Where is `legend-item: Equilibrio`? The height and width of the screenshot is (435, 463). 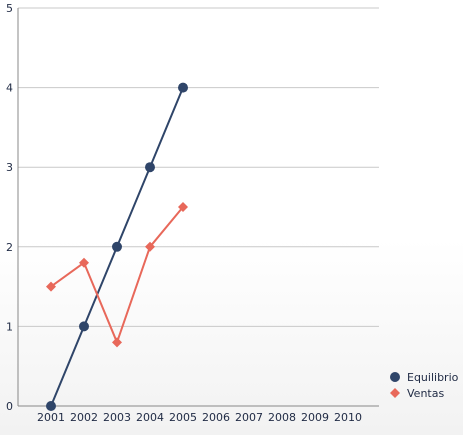
legend-item: Equilibrio is located at coordinates (424, 377).